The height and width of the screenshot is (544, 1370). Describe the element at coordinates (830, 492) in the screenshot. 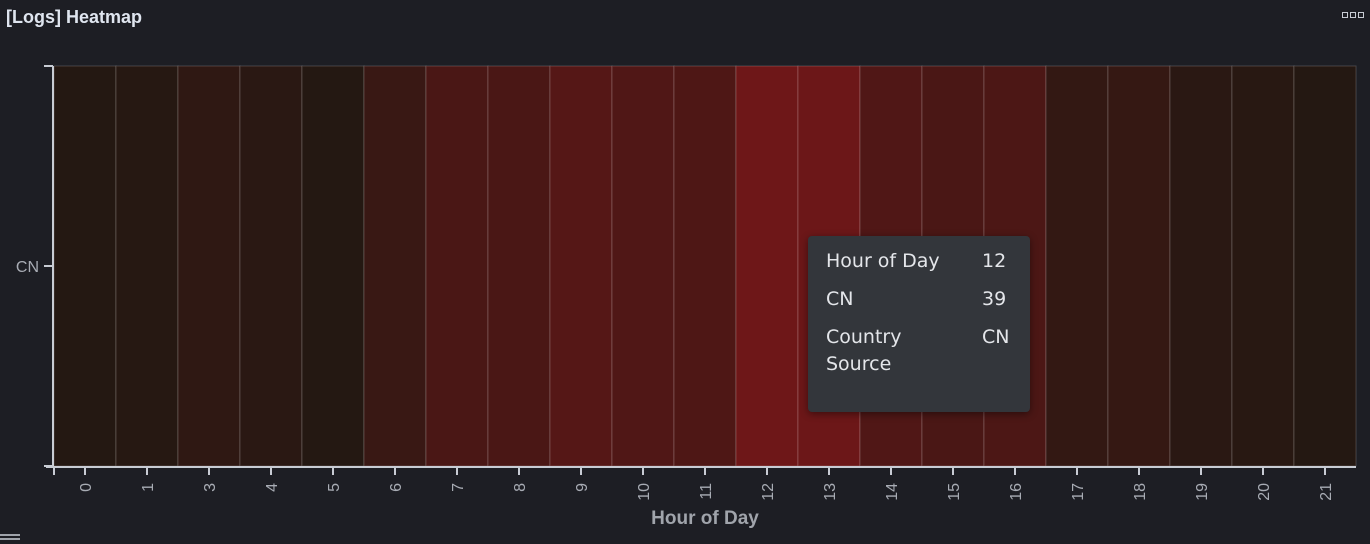

I see `x-tick-label: 13` at that location.